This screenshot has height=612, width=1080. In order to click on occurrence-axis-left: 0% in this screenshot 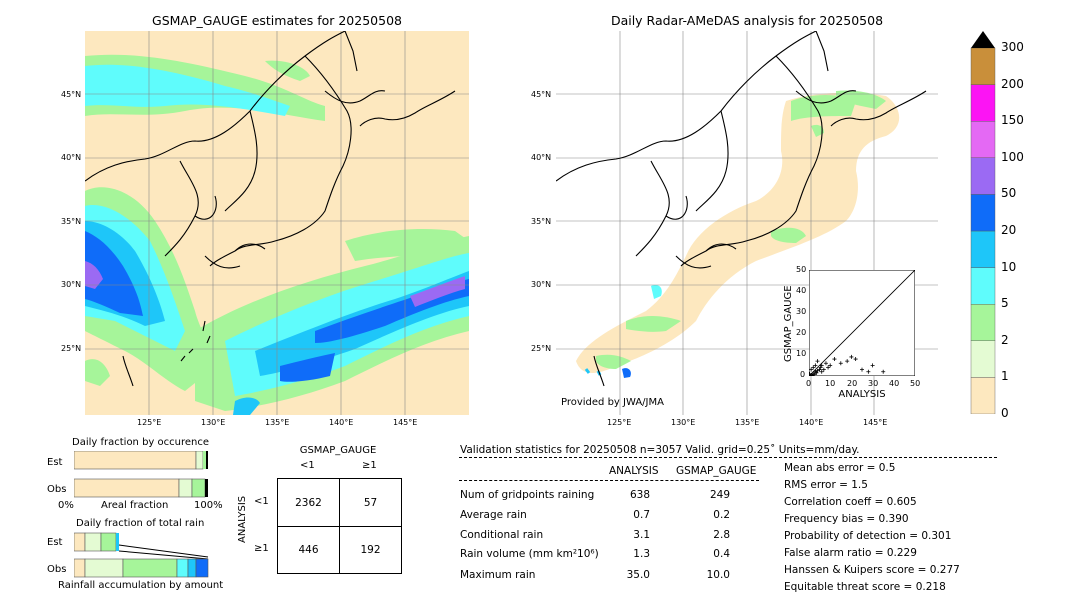, I will do `click(66, 505)`.